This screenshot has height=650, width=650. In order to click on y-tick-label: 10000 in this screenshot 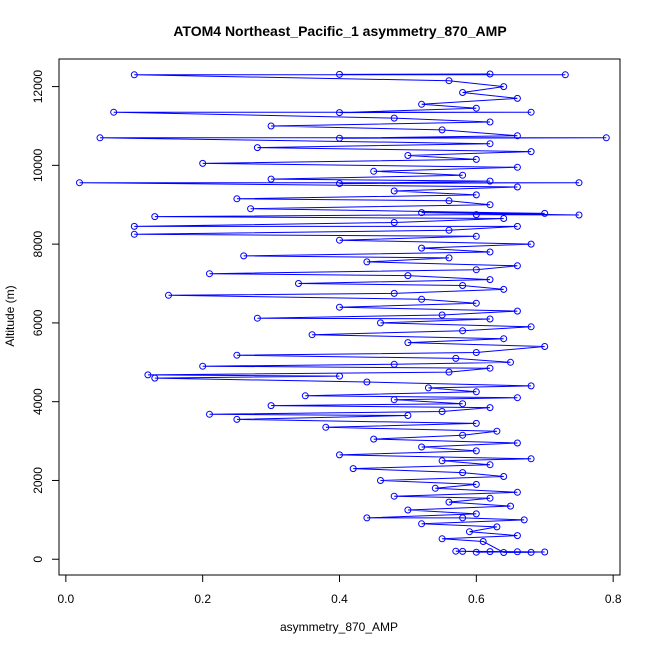, I will do `click(38, 165)`.